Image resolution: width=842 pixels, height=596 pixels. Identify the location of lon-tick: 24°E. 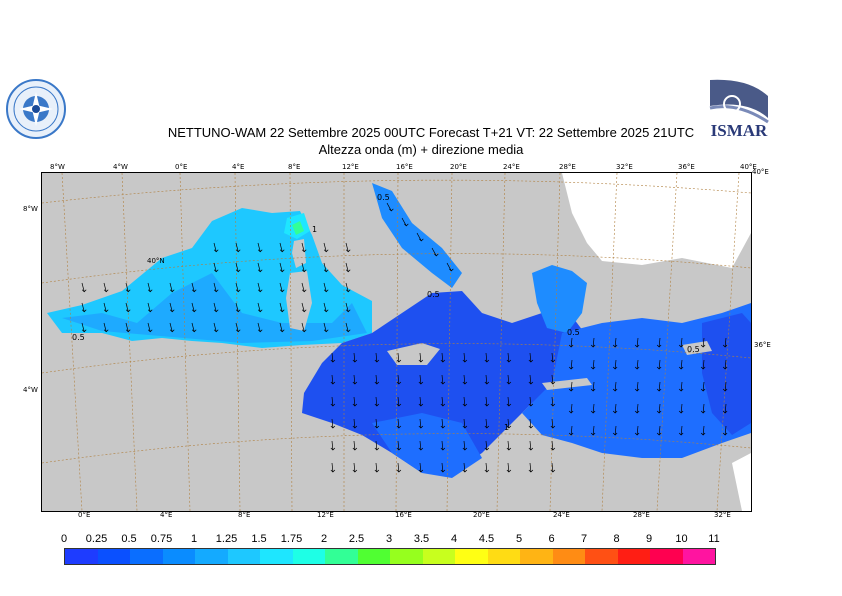
(511, 167).